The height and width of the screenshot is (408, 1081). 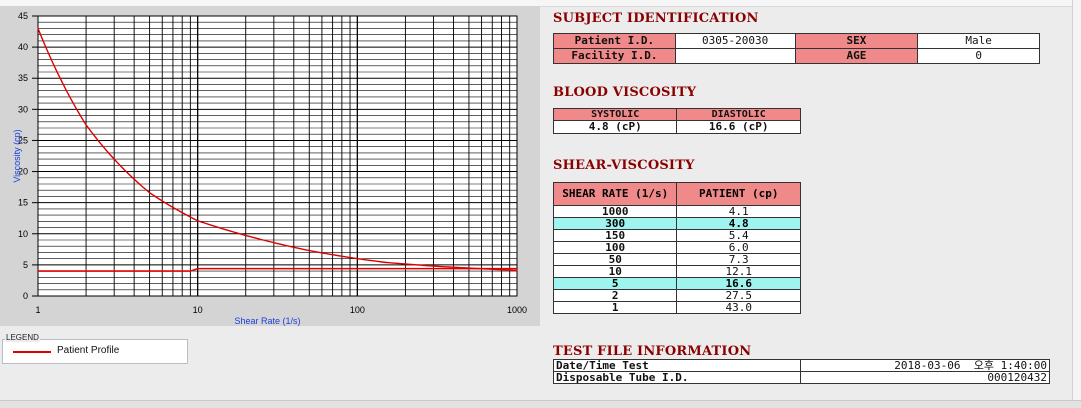 What do you see at coordinates (738, 127) in the screenshot?
I see `diastolic-value: 16.6 (cP)` at bounding box center [738, 127].